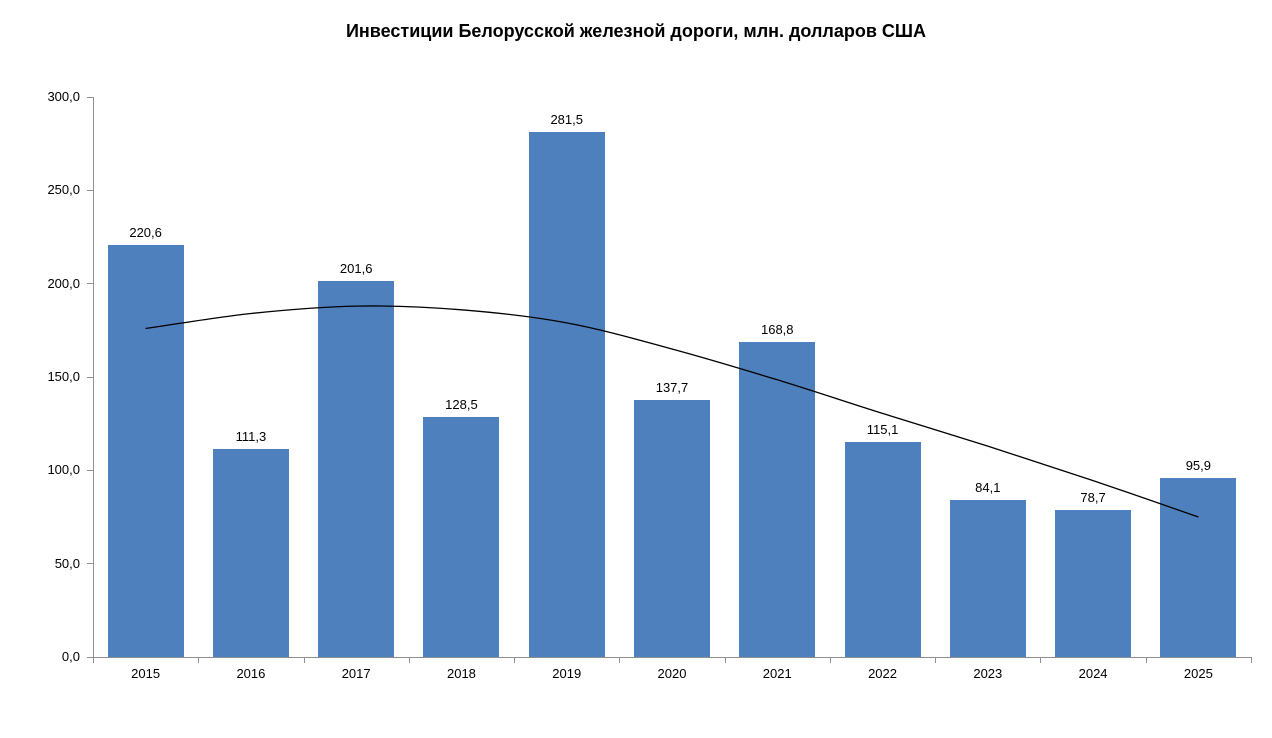  I want to click on bar-value-label: 281,5, so click(566, 119).